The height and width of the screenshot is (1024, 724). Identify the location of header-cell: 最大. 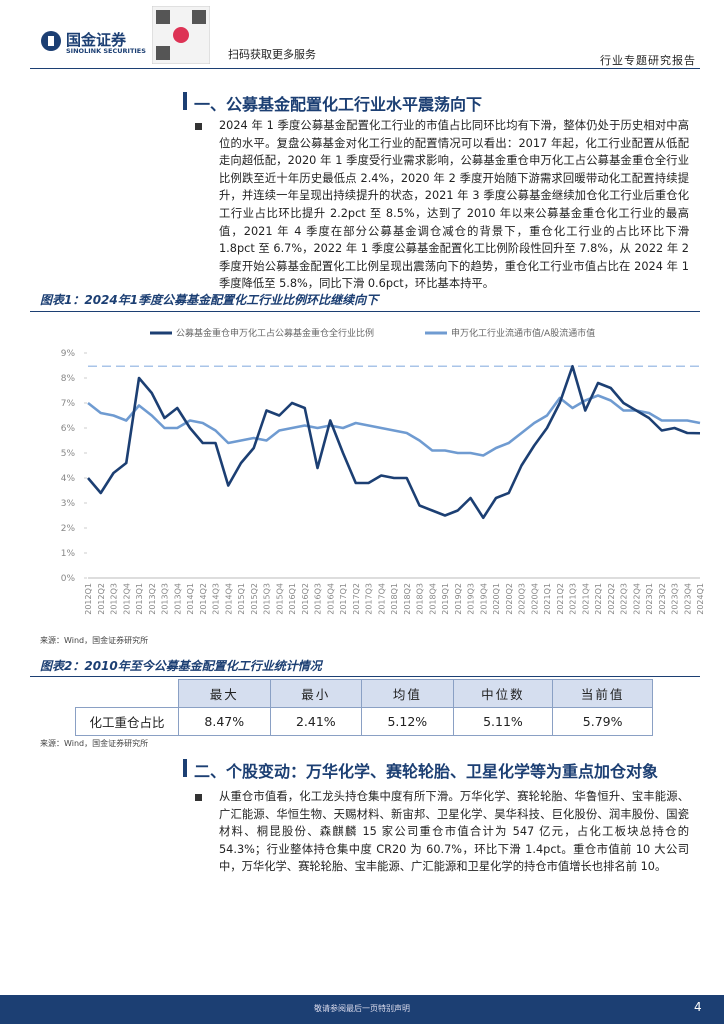
(224, 693).